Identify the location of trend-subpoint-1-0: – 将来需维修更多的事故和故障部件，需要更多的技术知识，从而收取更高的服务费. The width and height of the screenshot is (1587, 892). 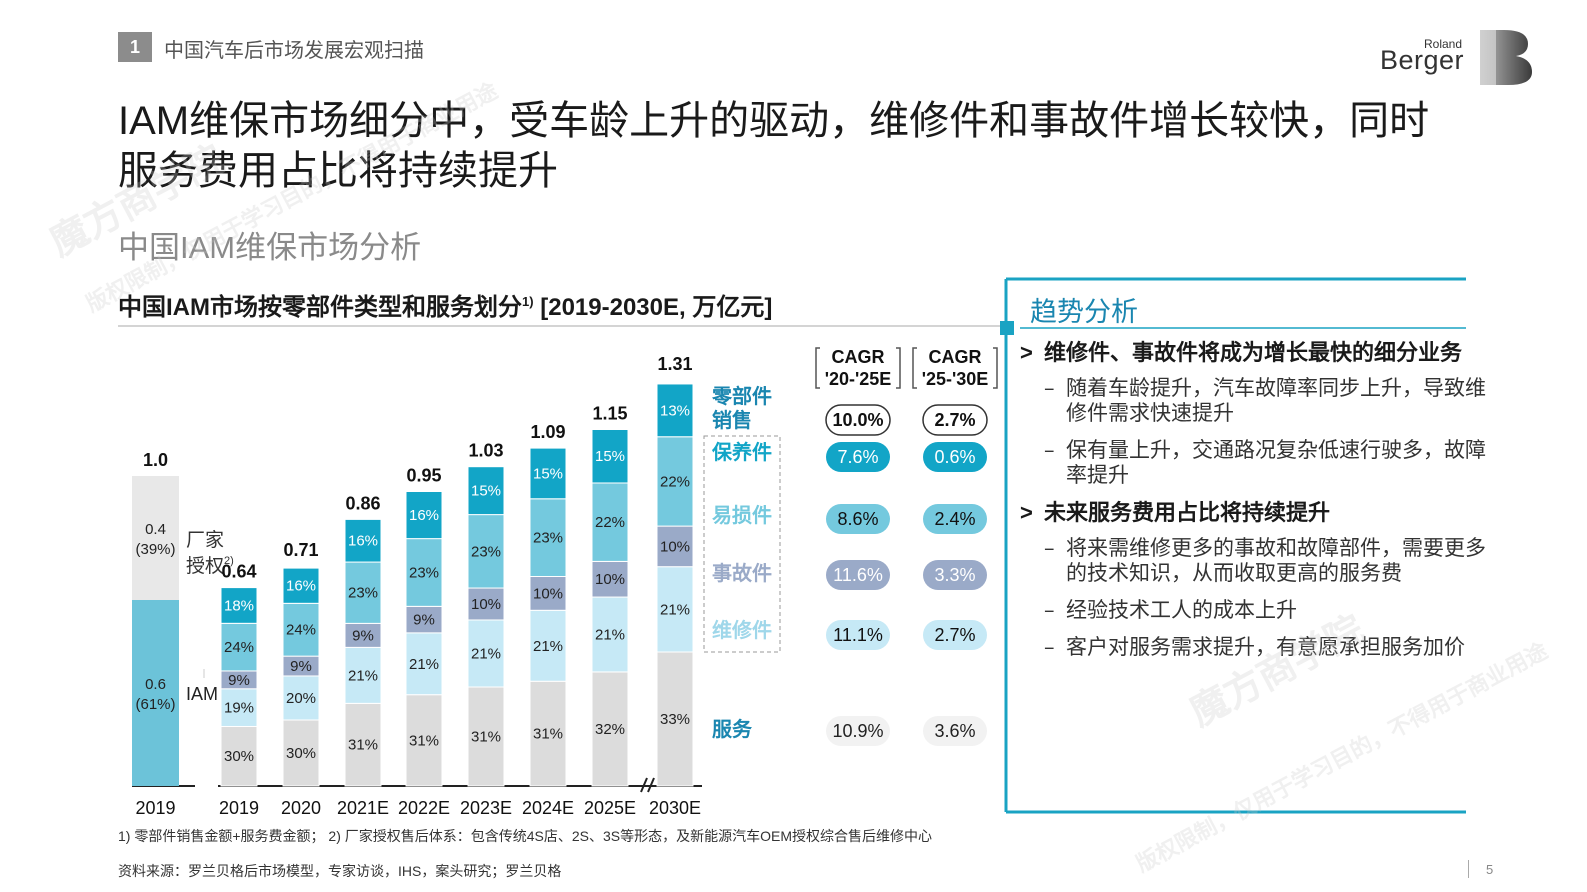
(1255, 561).